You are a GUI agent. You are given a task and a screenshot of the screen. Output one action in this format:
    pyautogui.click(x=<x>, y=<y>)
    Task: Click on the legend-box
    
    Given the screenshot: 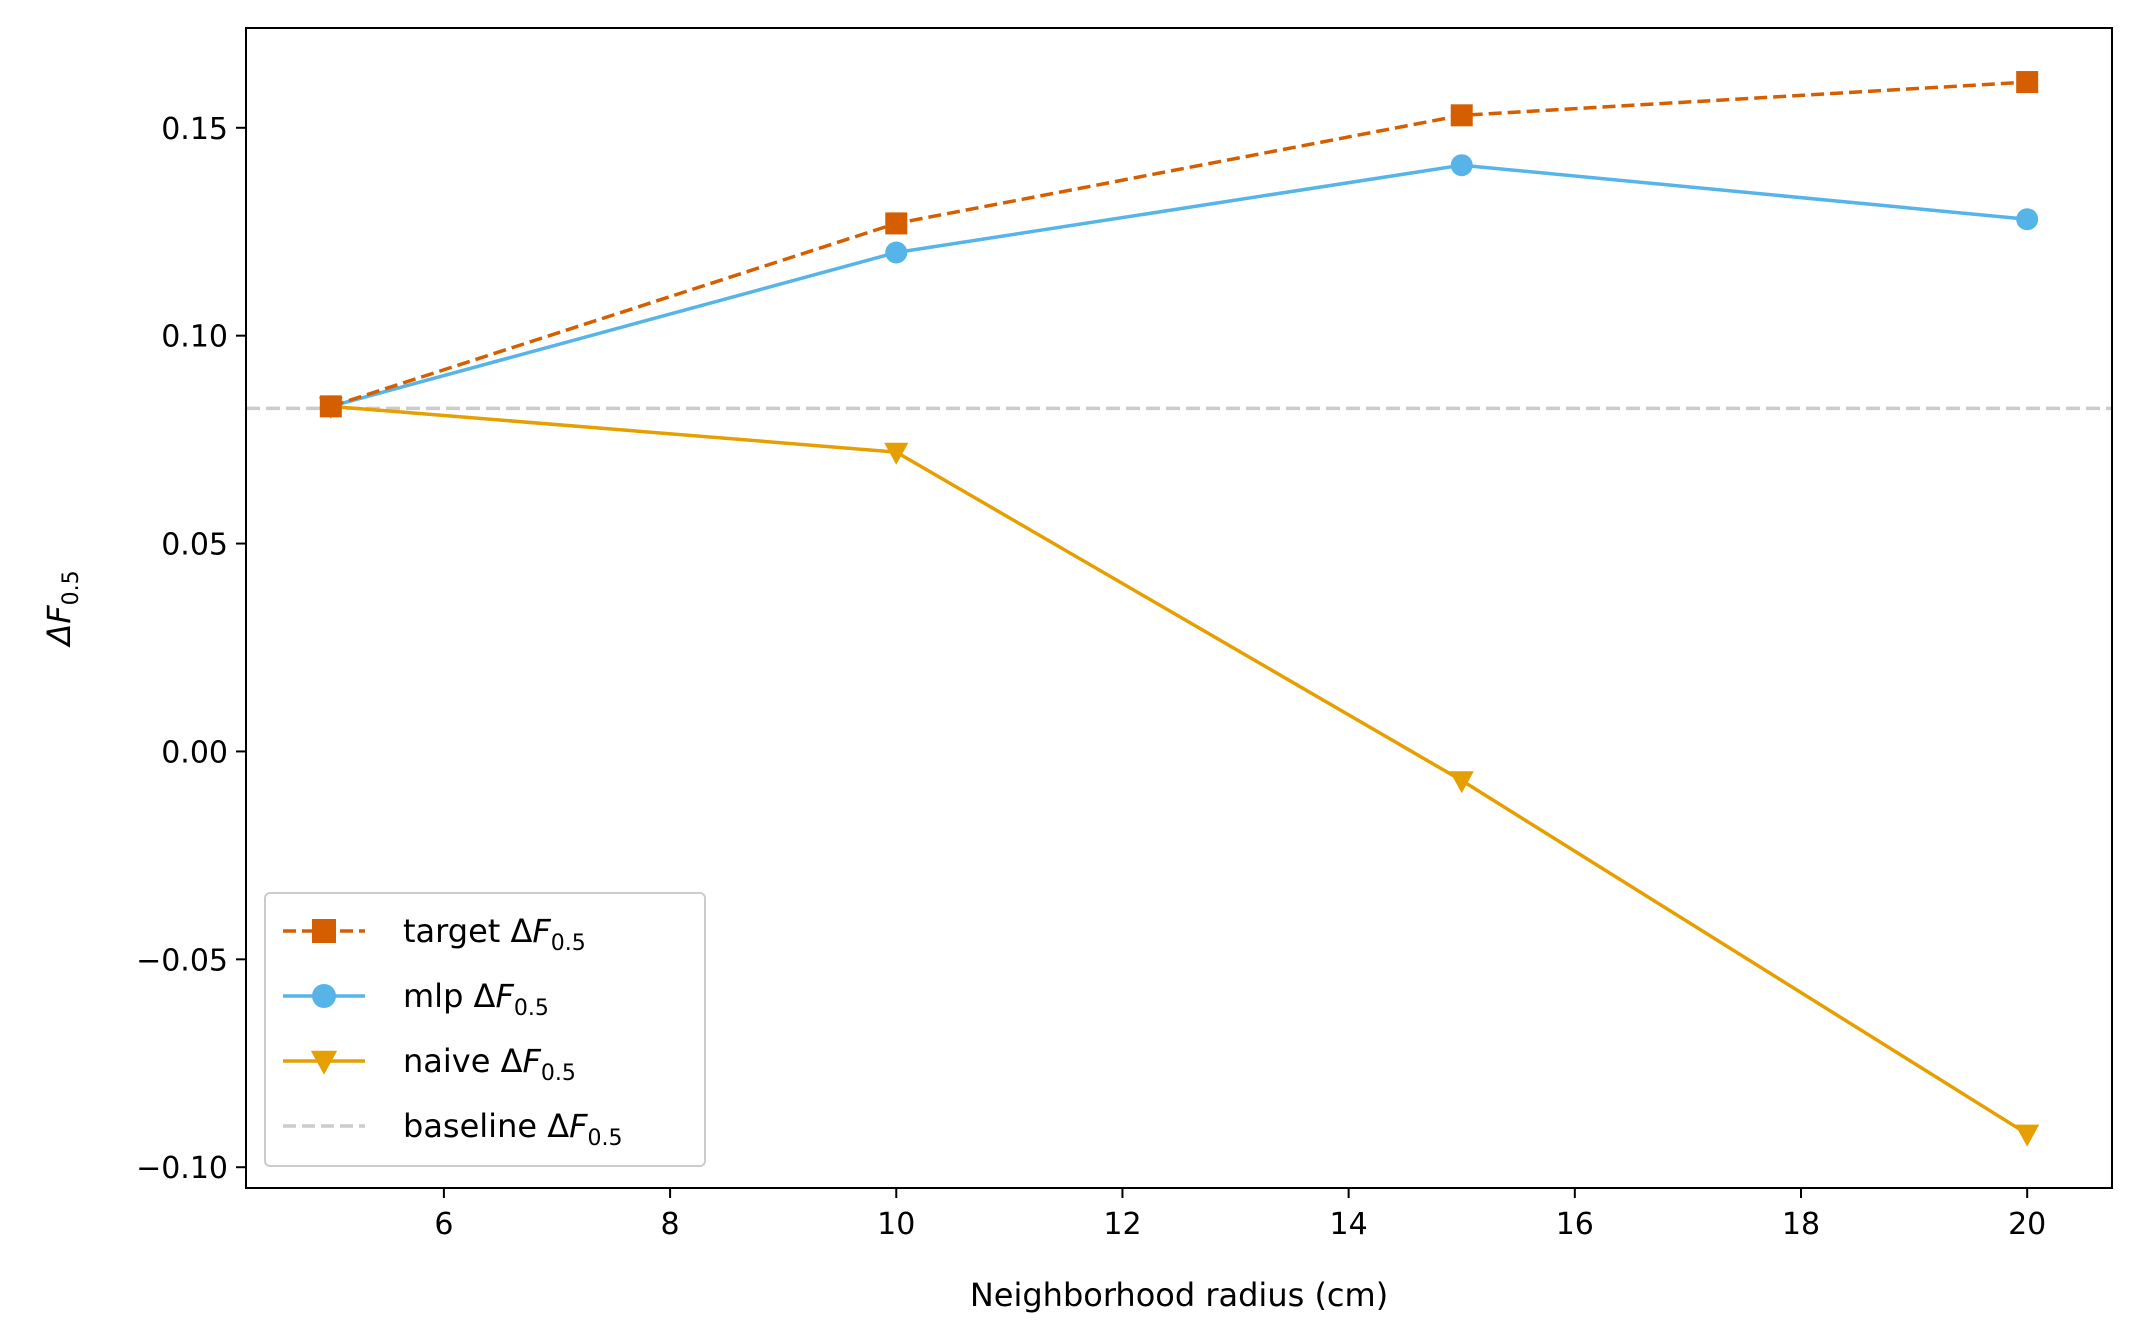 What is the action you would take?
    pyautogui.click(x=485, y=1029)
    